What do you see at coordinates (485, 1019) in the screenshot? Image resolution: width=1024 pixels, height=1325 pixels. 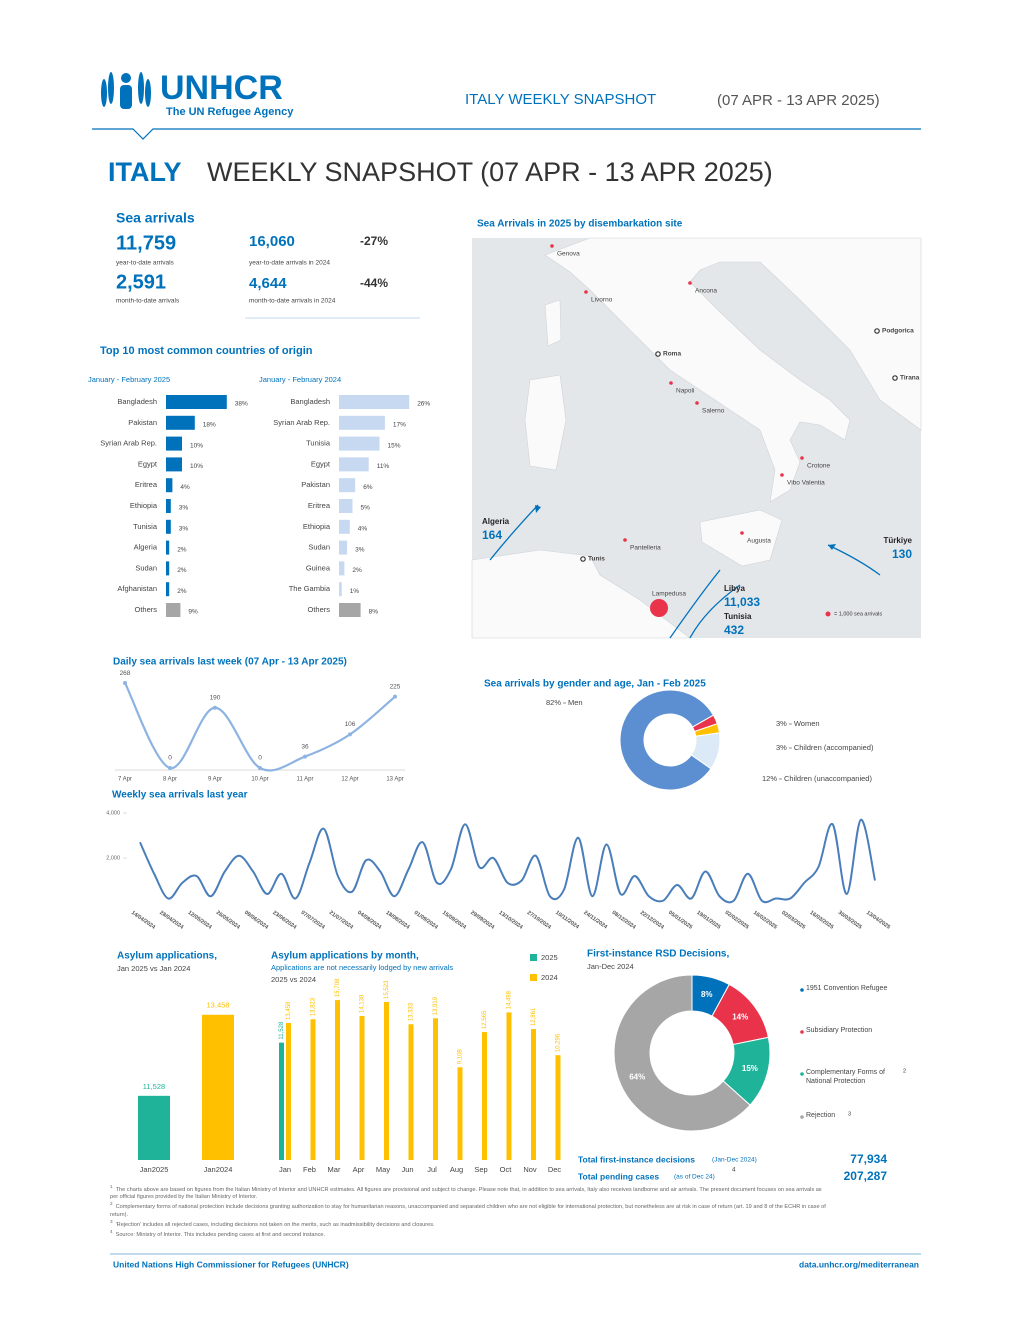 I see `value-label: 12,565` at bounding box center [485, 1019].